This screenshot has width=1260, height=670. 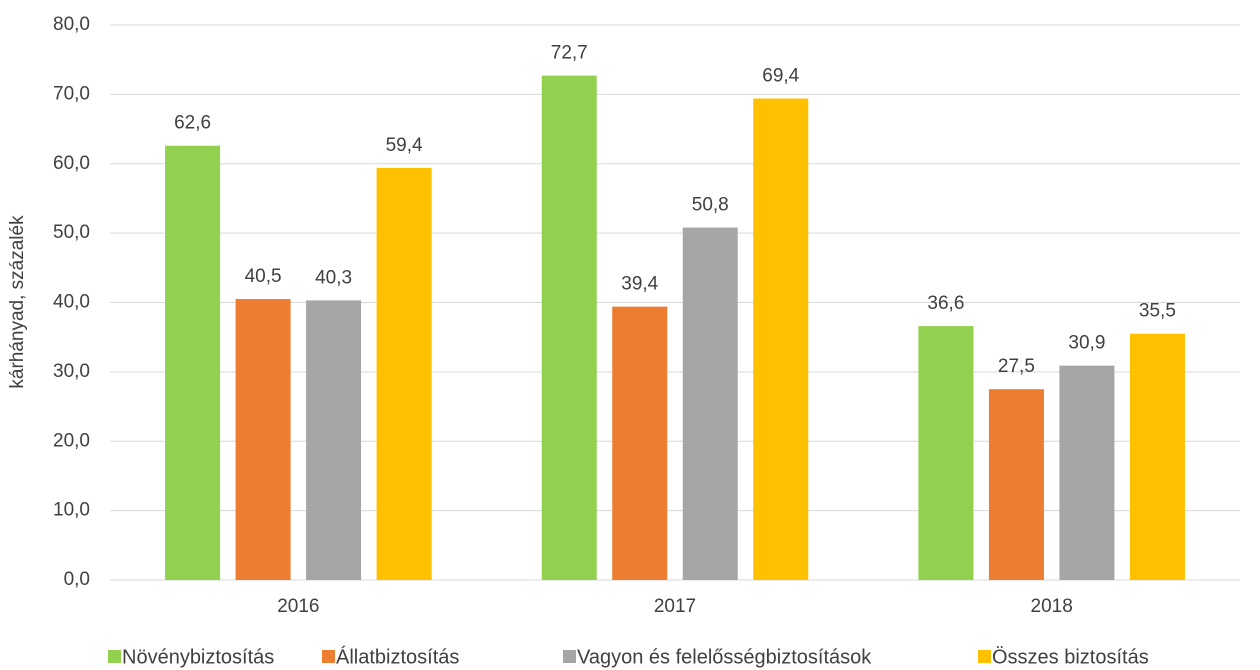 What do you see at coordinates (198, 657) in the screenshot?
I see `legend-label: Növénybiztosítás` at bounding box center [198, 657].